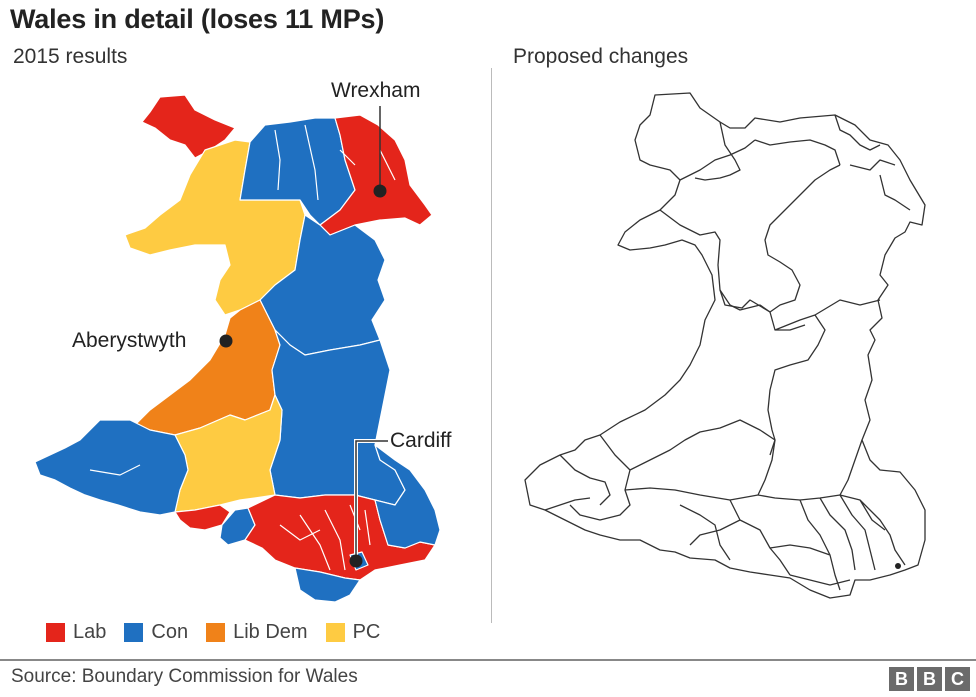 The image size is (976, 697). Describe the element at coordinates (601, 56) in the screenshot. I see `right-subtitle: Proposed changes` at that location.